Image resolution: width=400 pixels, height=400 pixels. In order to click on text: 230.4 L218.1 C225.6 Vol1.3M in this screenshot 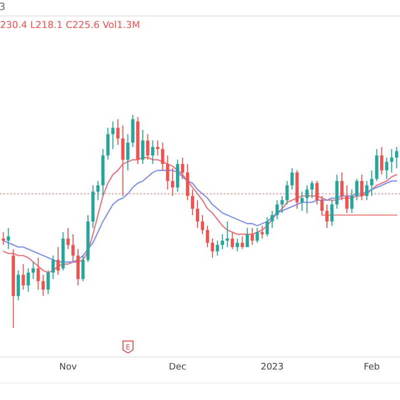, I will do `click(70, 25)`.